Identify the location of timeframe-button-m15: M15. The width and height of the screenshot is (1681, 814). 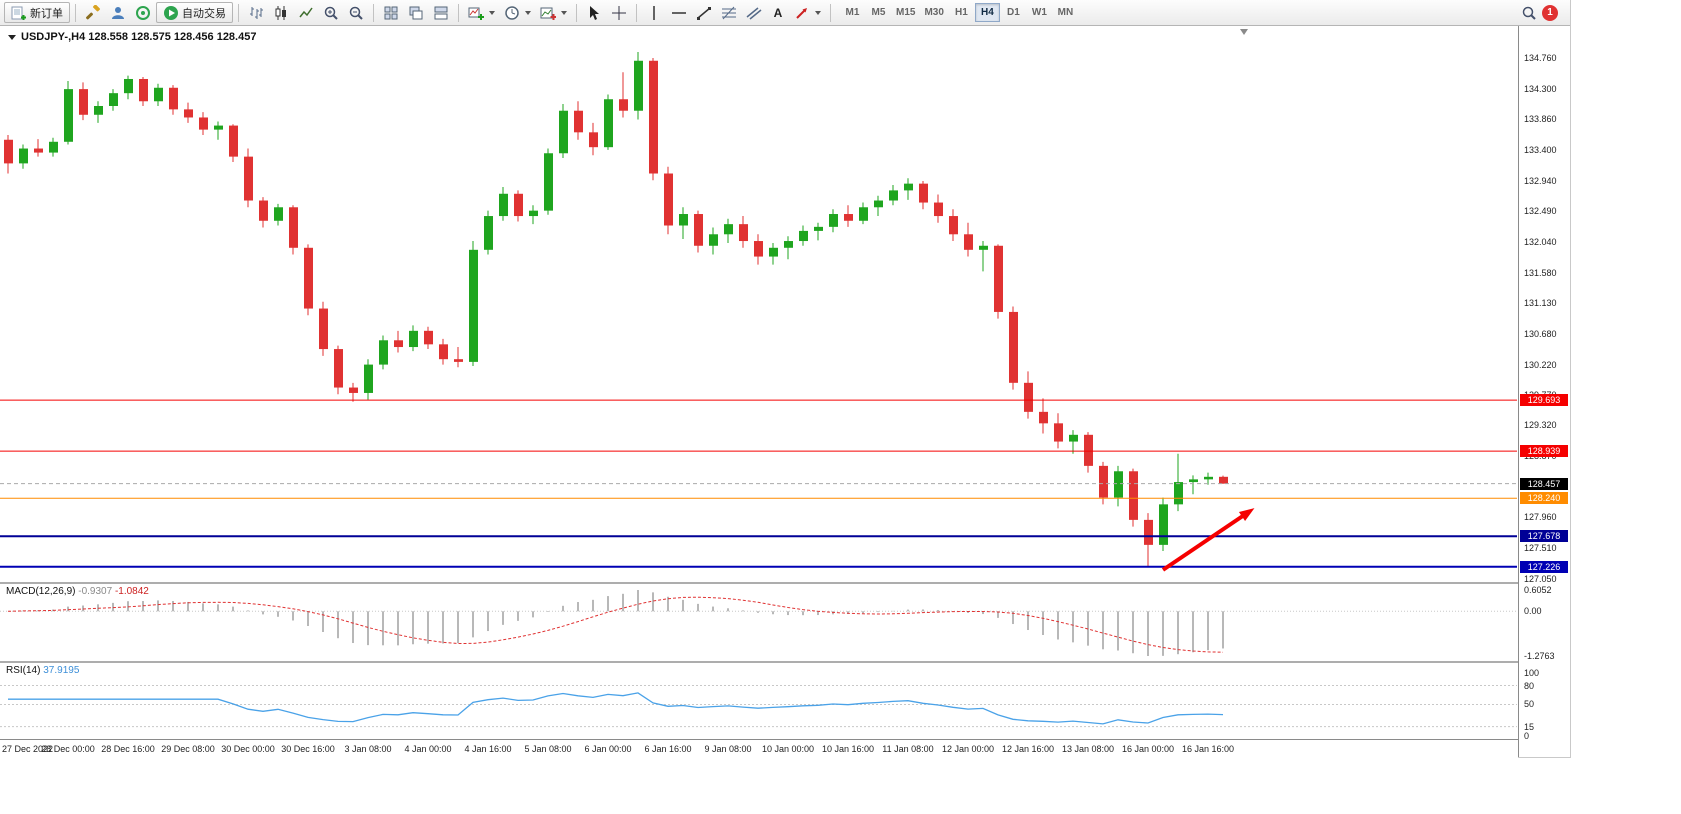
(905, 12).